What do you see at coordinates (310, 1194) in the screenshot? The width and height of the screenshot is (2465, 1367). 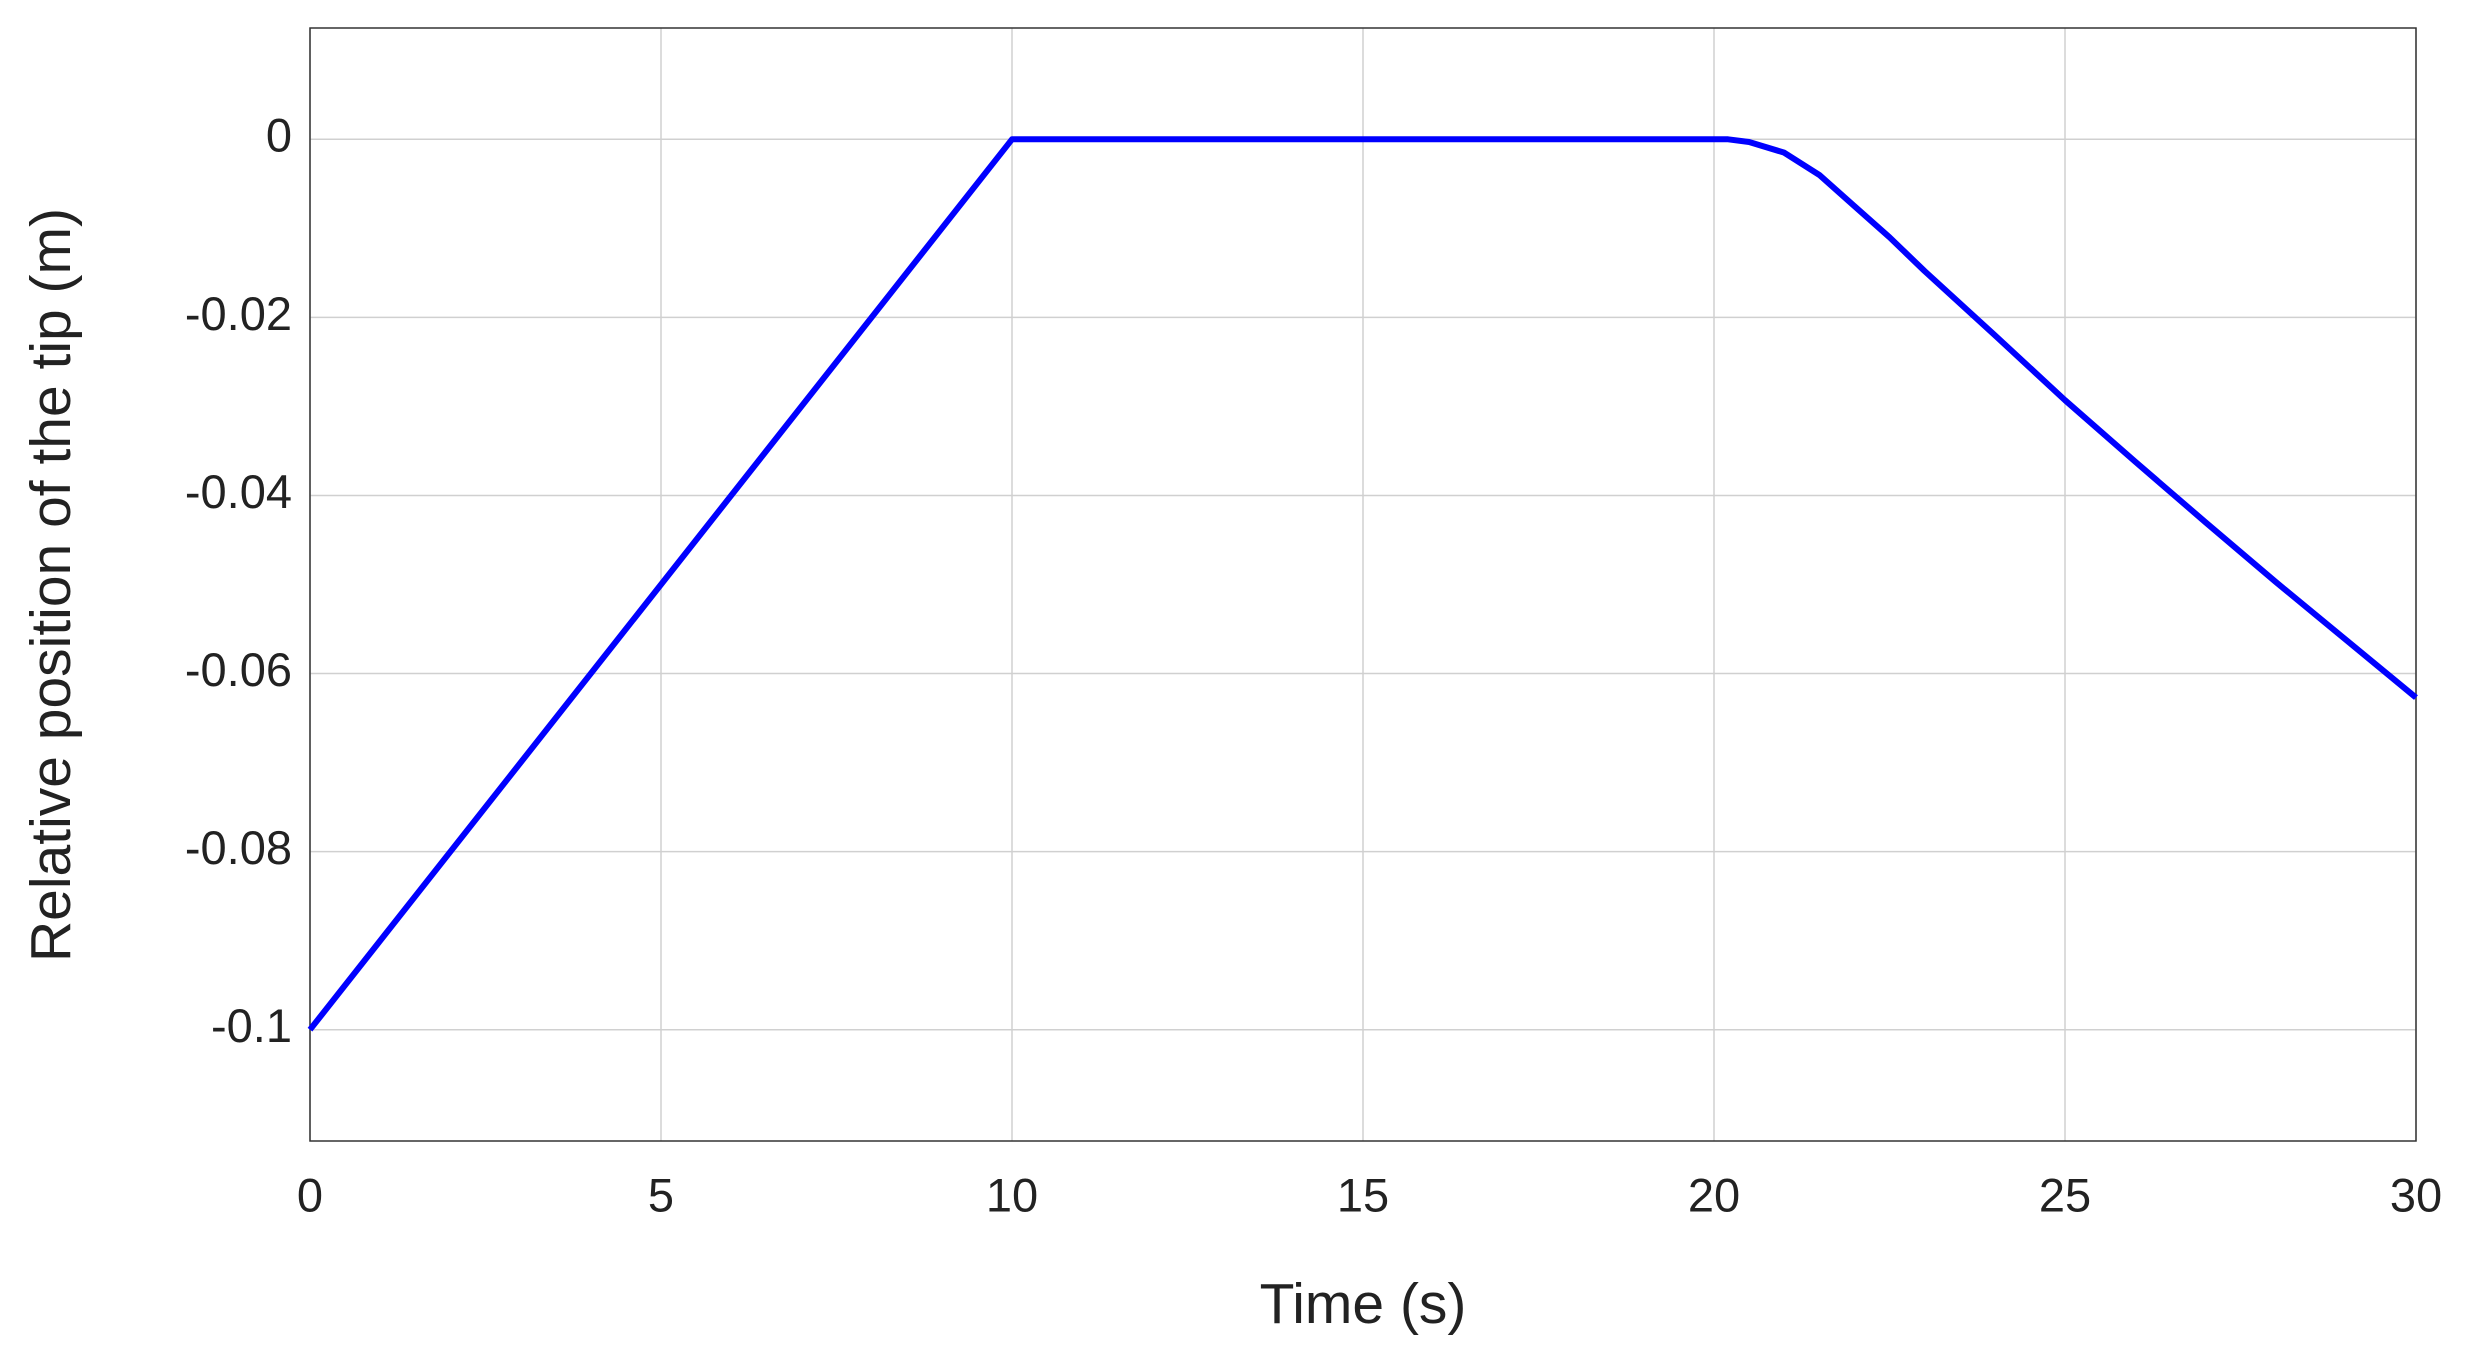 I see `x-tick-label: 0` at bounding box center [310, 1194].